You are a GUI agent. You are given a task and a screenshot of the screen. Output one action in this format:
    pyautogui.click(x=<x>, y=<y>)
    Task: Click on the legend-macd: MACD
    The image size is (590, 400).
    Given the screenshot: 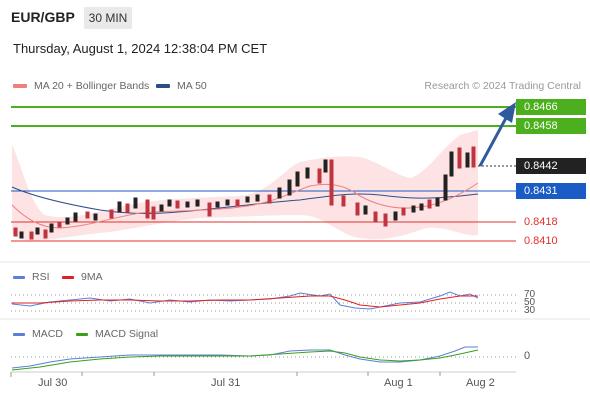 What is the action you would take?
    pyautogui.click(x=38, y=334)
    